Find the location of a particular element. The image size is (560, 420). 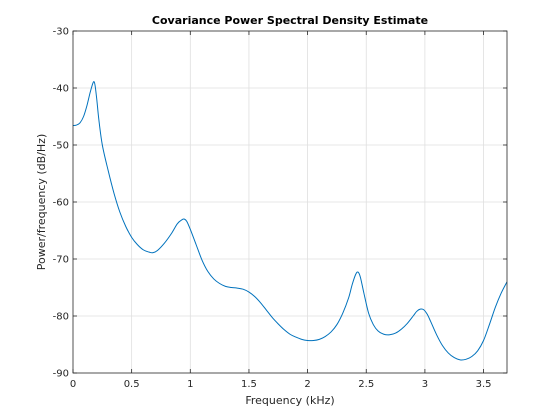

y-tick-label: -90 is located at coordinates (61, 374).